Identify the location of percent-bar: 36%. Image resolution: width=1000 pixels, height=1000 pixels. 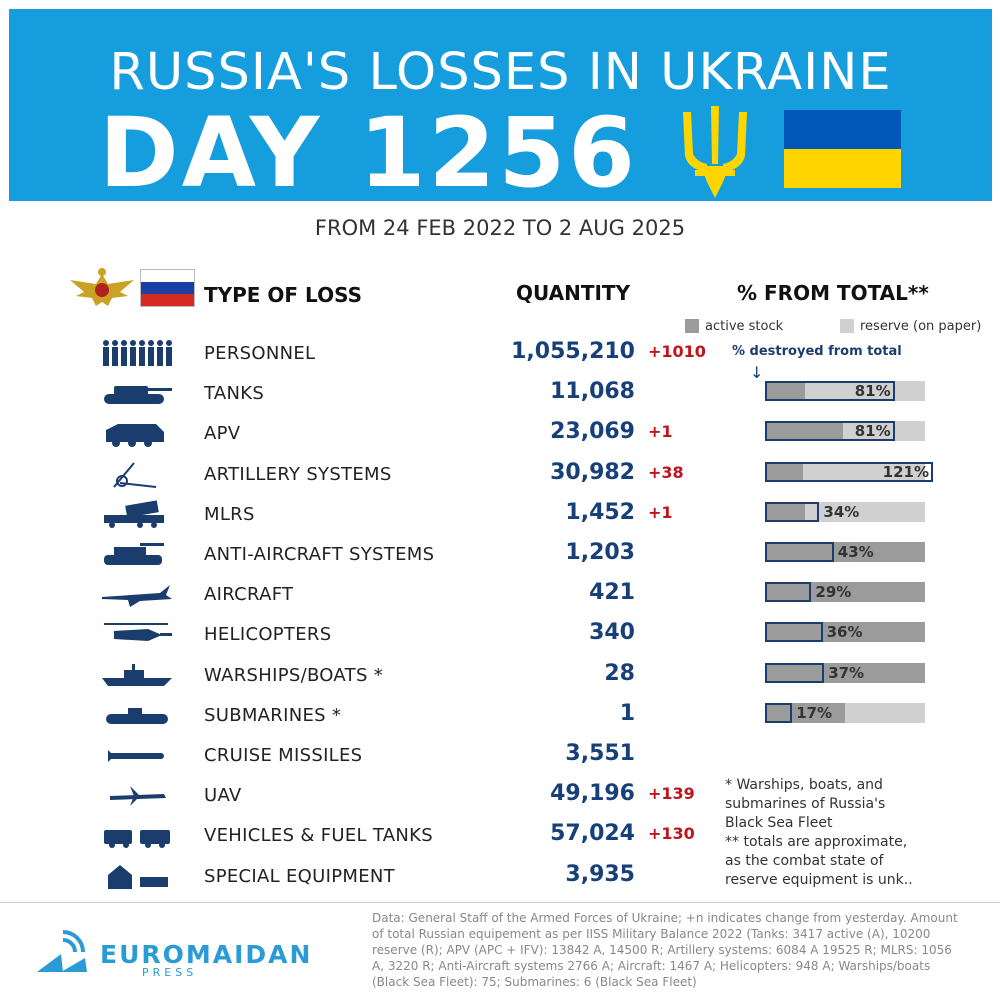
(845, 632).